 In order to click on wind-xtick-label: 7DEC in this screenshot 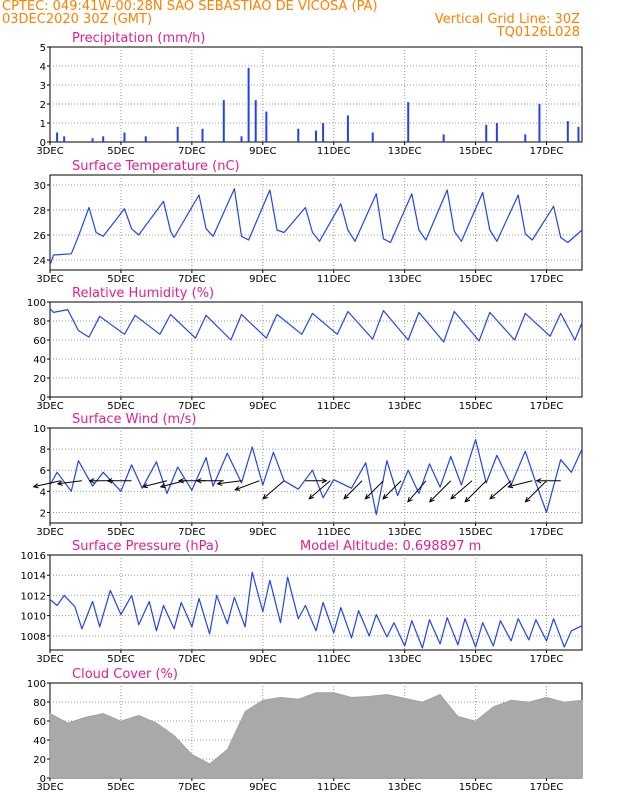, I will do `click(191, 532)`.